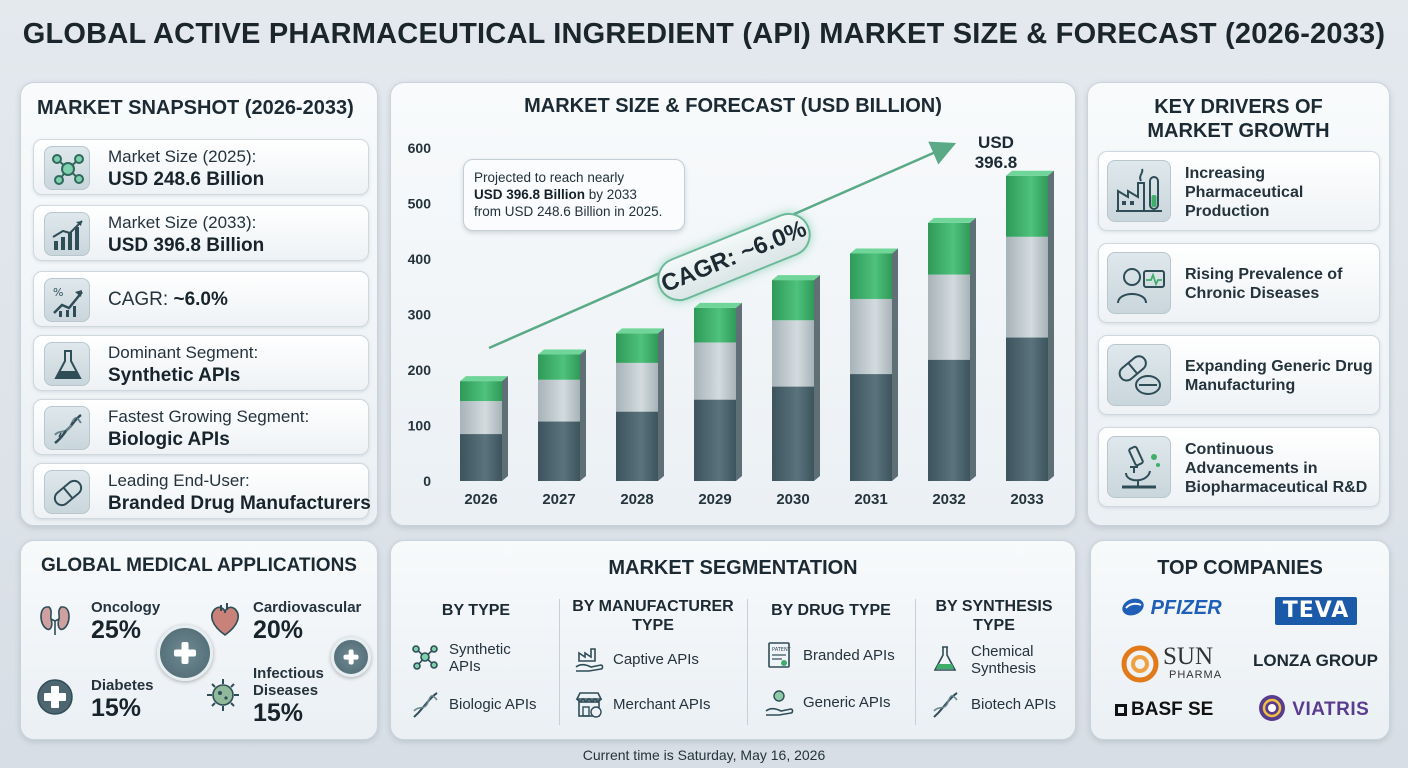  I want to click on chart-title: MARKET SIZE & FORECAST (USD BILLION), so click(733, 106).